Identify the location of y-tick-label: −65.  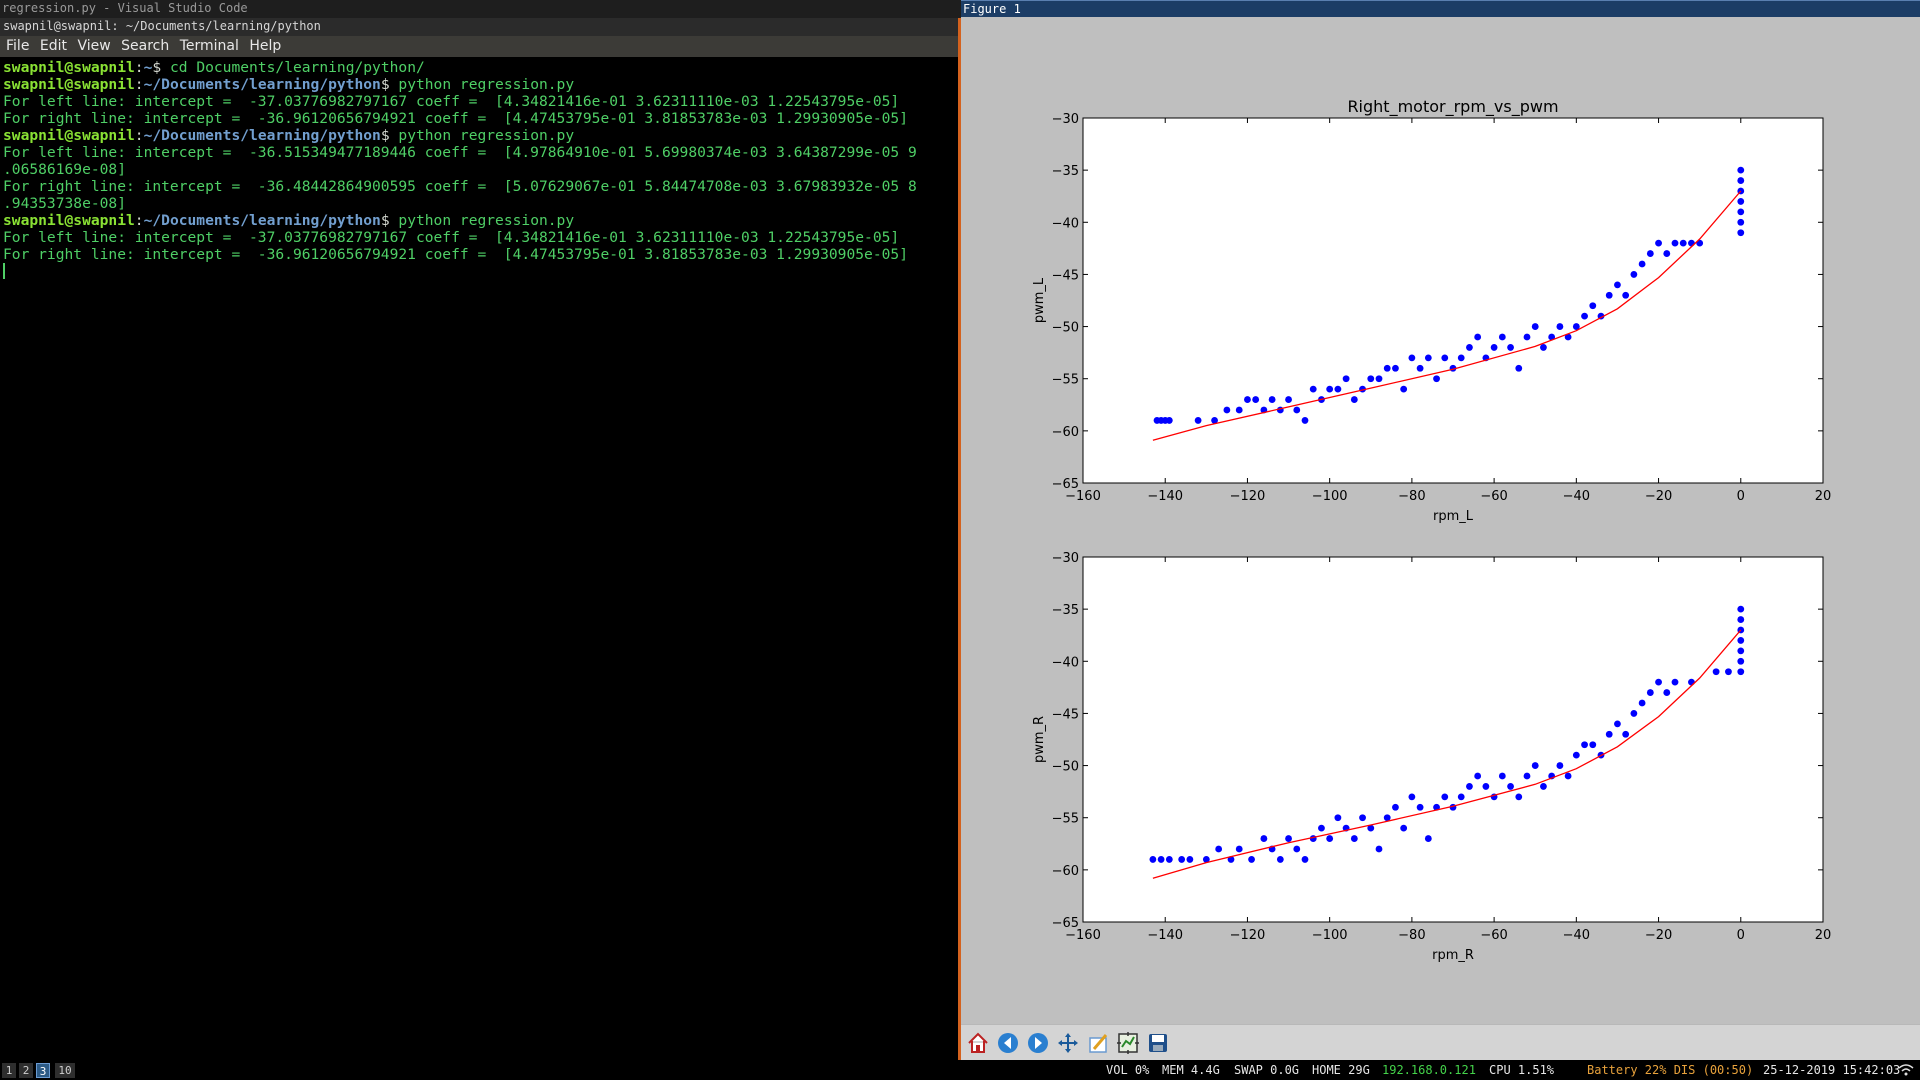
(1065, 484).